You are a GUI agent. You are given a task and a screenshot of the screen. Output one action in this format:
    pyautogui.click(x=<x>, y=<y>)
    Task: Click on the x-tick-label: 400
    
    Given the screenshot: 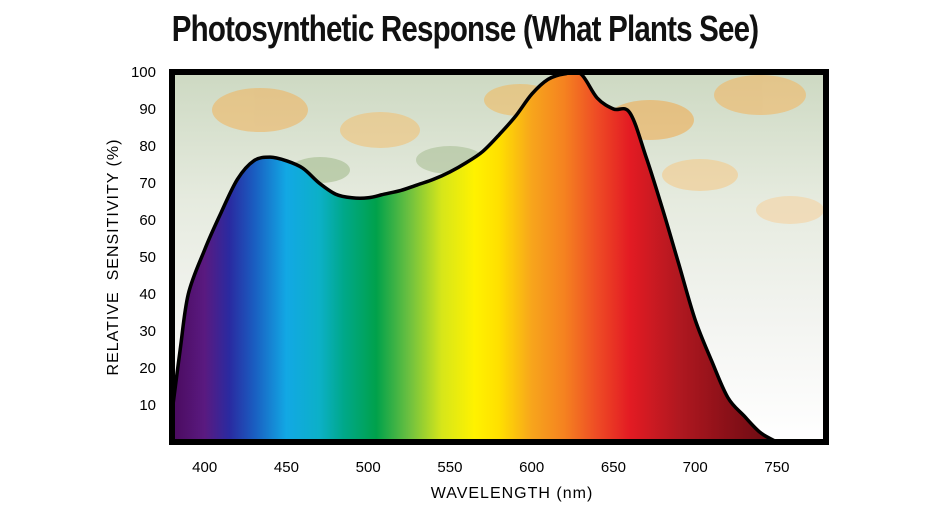 What is the action you would take?
    pyautogui.click(x=204, y=467)
    